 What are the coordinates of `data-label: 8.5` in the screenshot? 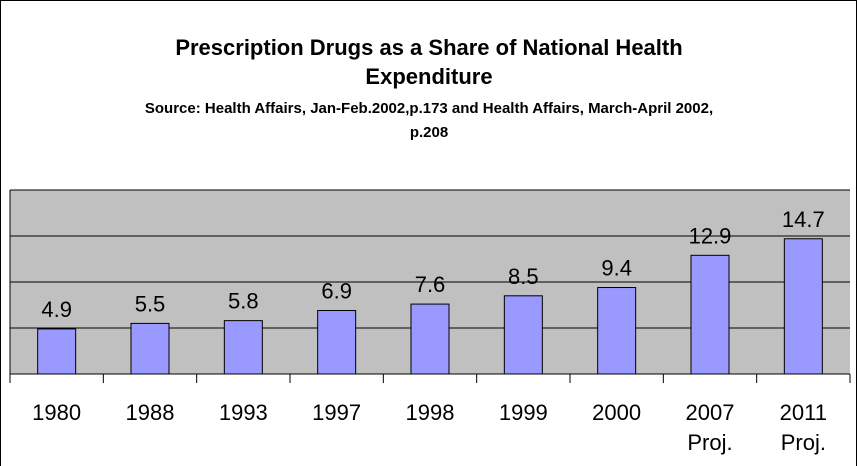 It's located at (523, 276).